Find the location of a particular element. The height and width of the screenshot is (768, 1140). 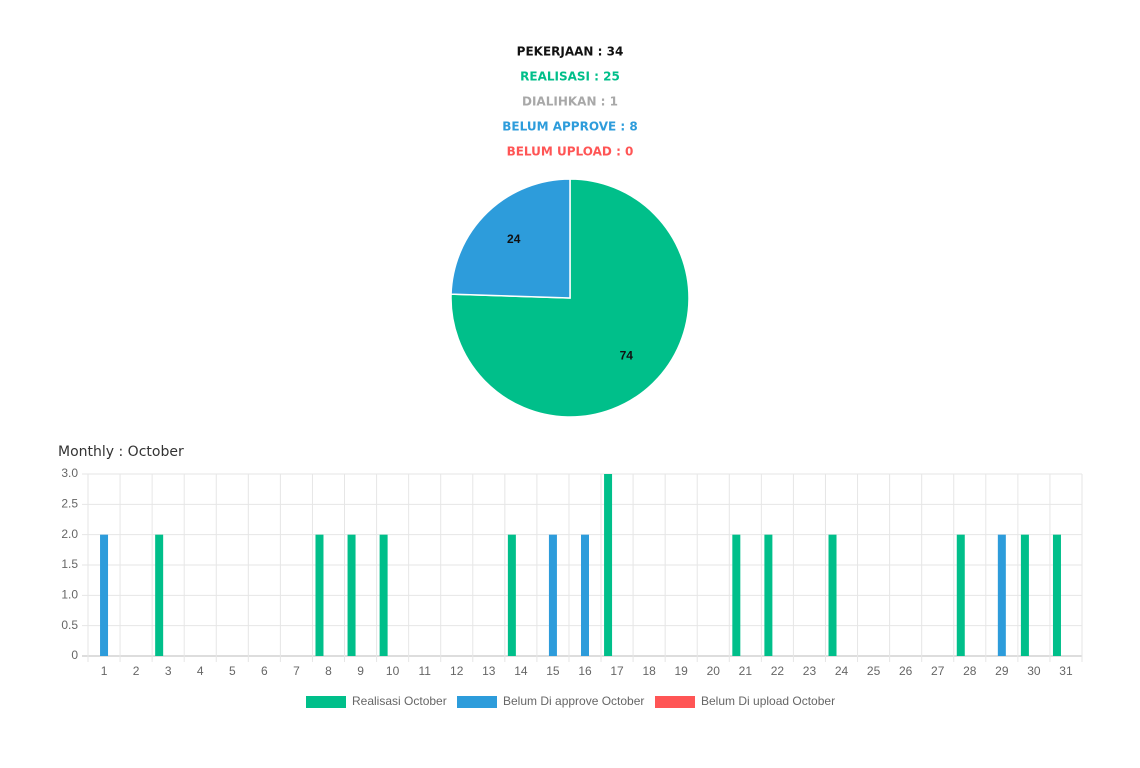

y-tick-label: 1.5 is located at coordinates (69, 564).